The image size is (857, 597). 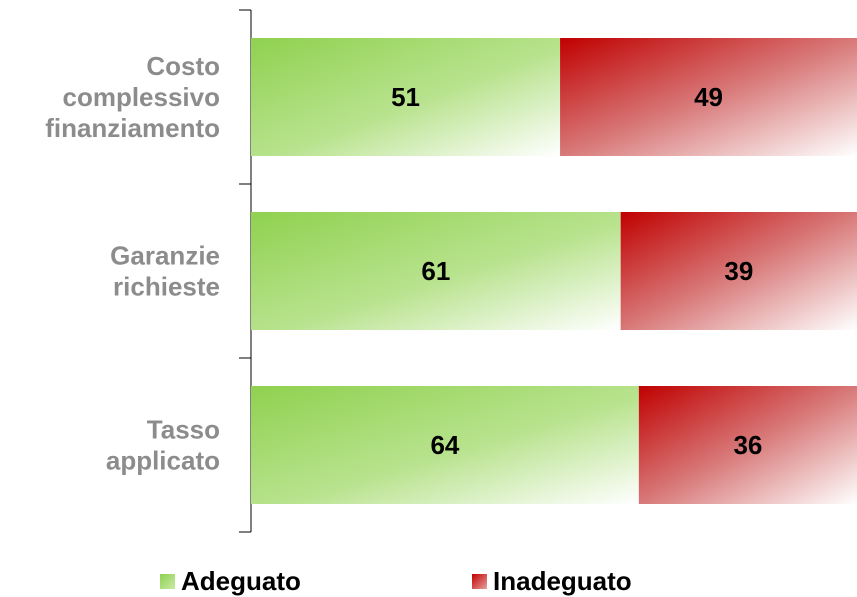 I want to click on category-label: Tasso applicato, so click(x=163, y=445).